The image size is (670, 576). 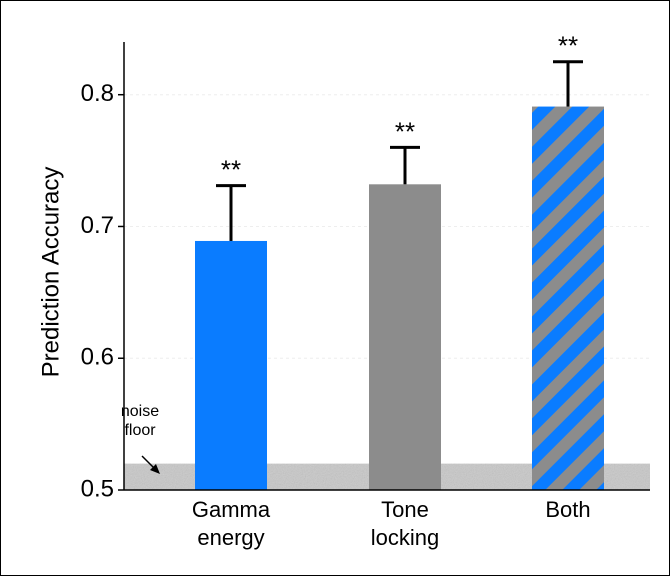 I want to click on y-tick-label: 0.6, so click(x=97, y=357).